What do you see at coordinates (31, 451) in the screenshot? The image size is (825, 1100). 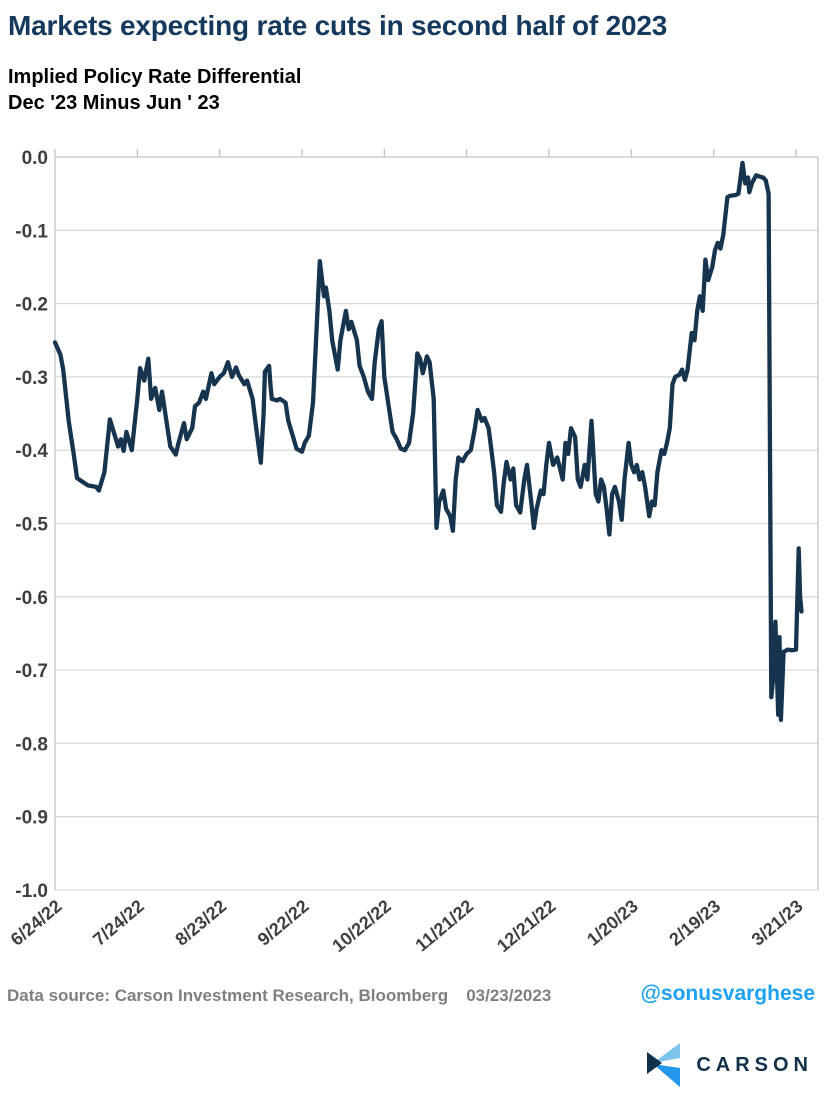 I see `y-tick-label: -0.4` at bounding box center [31, 451].